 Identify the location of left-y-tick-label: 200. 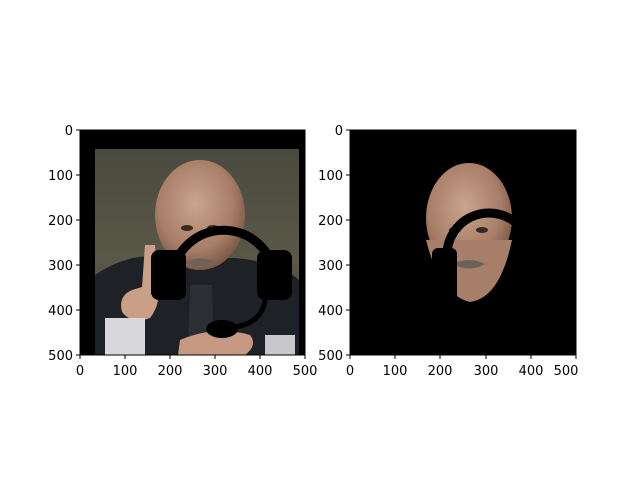
(60, 221).